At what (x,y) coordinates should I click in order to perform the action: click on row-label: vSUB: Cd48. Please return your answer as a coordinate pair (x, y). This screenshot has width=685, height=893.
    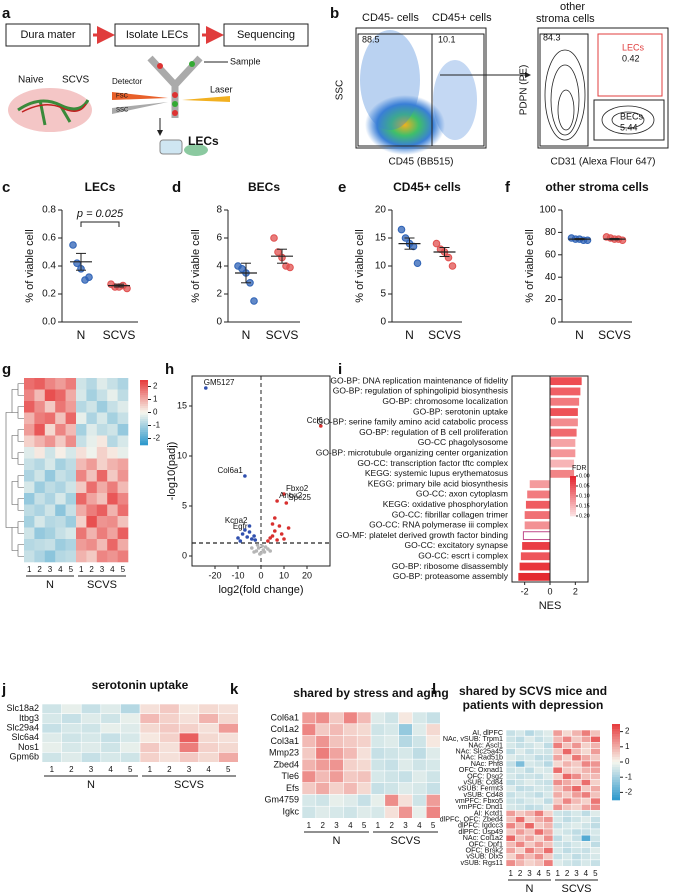
    Looking at the image, I should click on (483, 795).